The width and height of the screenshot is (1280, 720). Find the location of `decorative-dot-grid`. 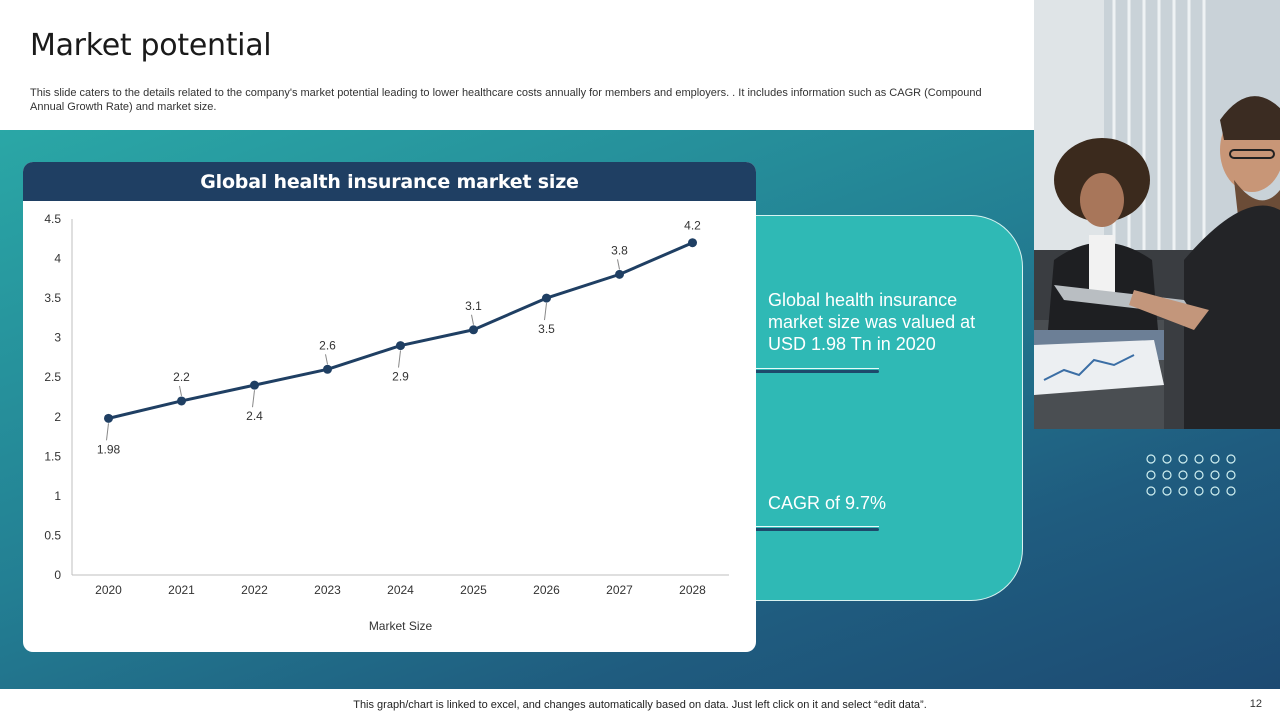

decorative-dot-grid is located at coordinates (1194, 476).